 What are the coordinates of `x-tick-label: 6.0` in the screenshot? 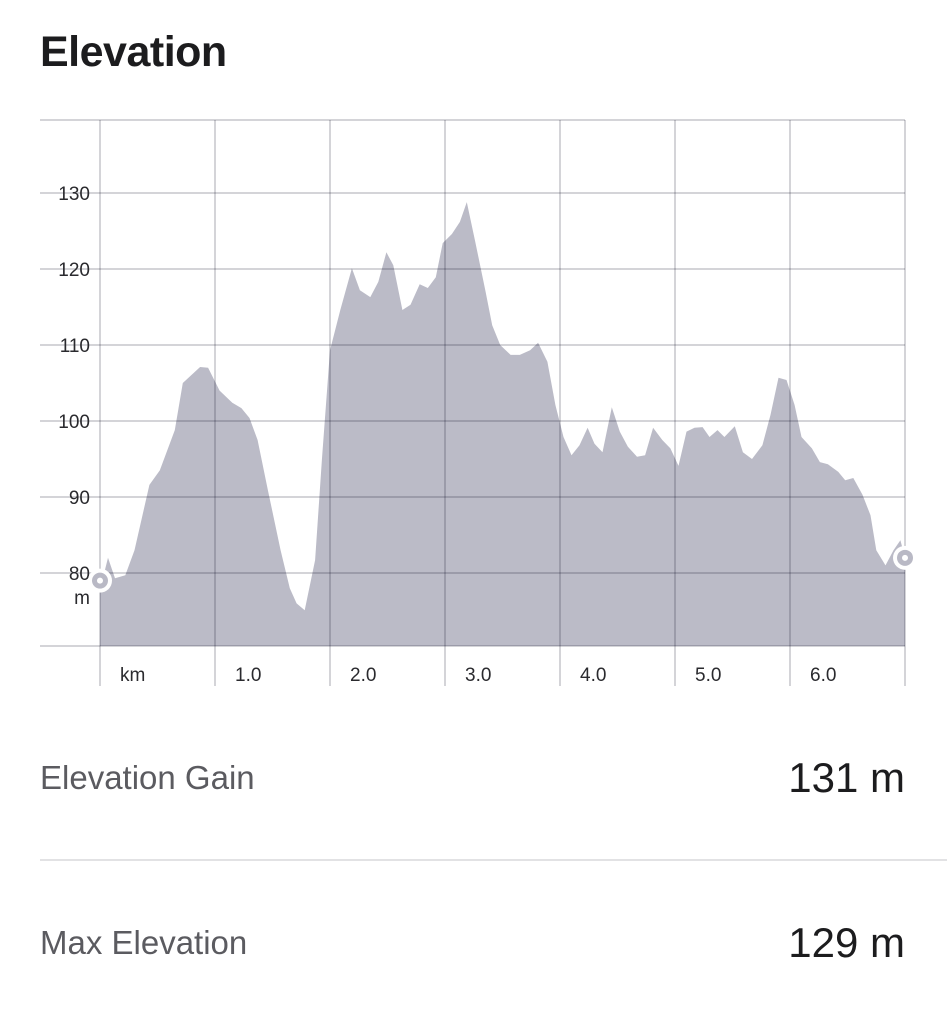 It's located at (823, 675).